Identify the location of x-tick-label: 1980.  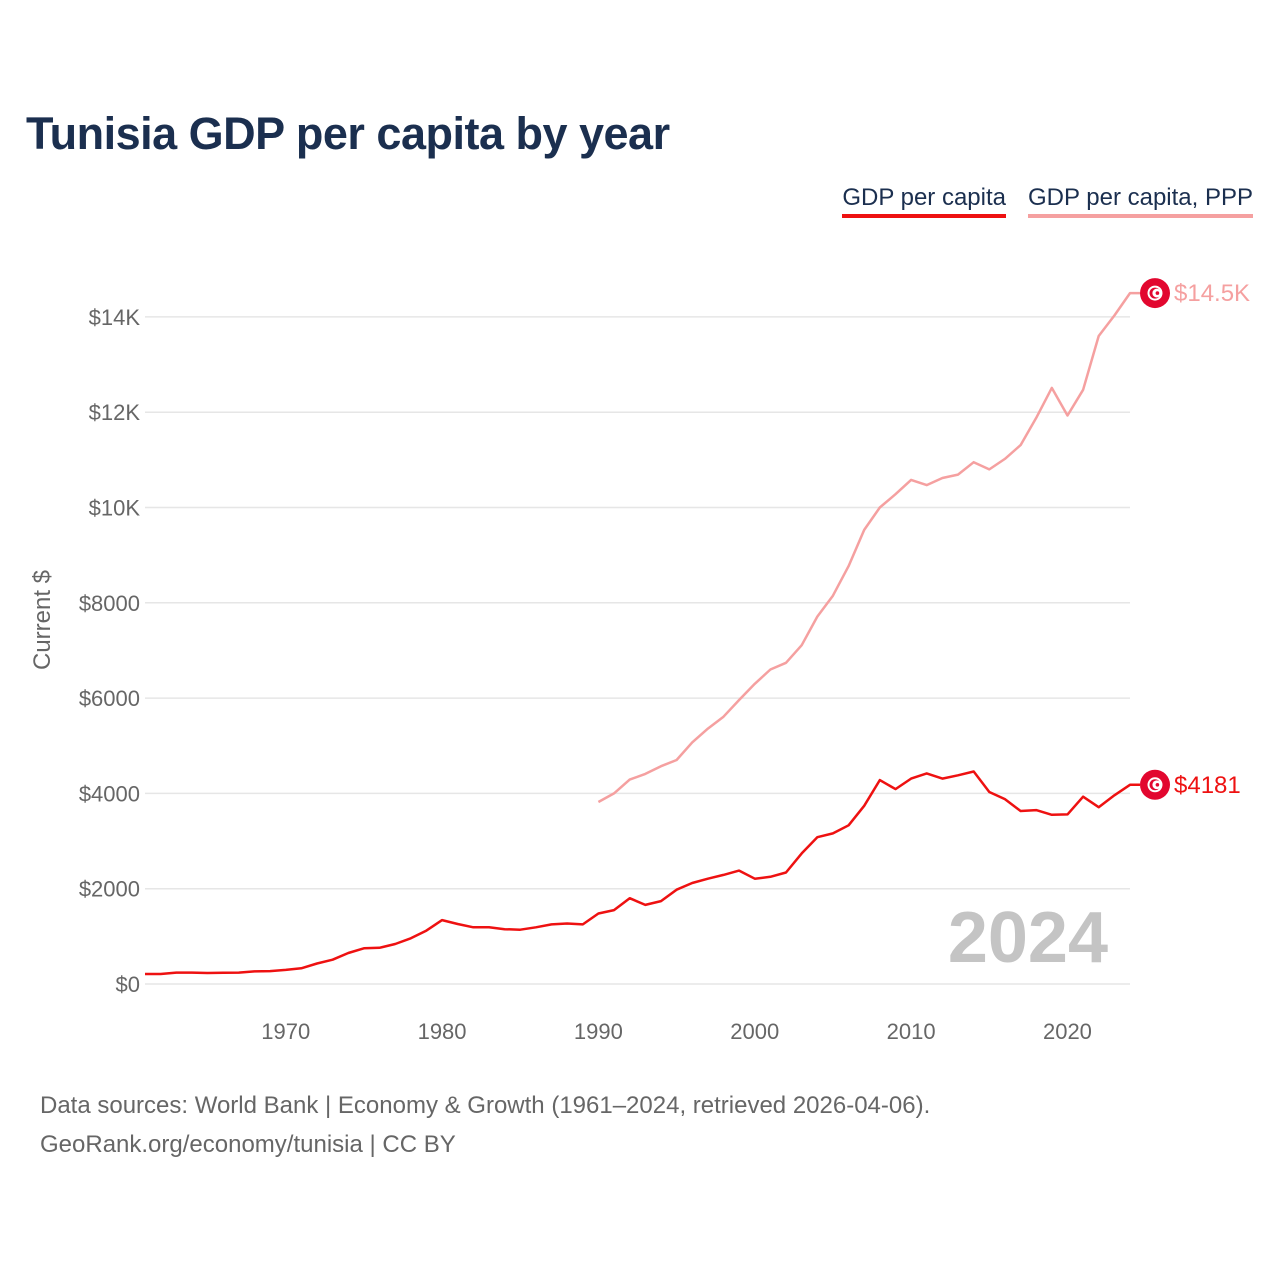
(442, 1031).